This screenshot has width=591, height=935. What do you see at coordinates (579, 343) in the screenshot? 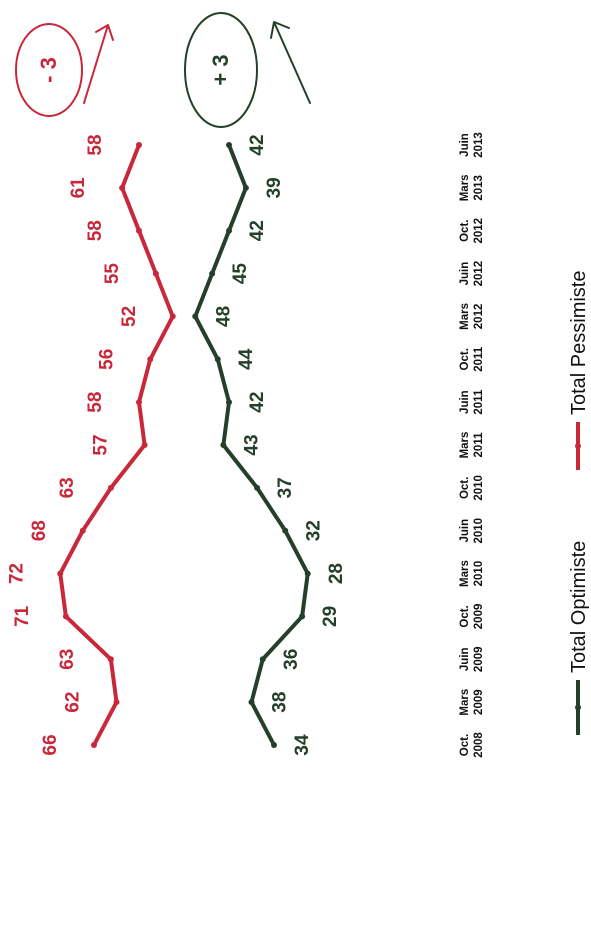
I see `legend-label-pessimiste: Total Pessimiste` at bounding box center [579, 343].